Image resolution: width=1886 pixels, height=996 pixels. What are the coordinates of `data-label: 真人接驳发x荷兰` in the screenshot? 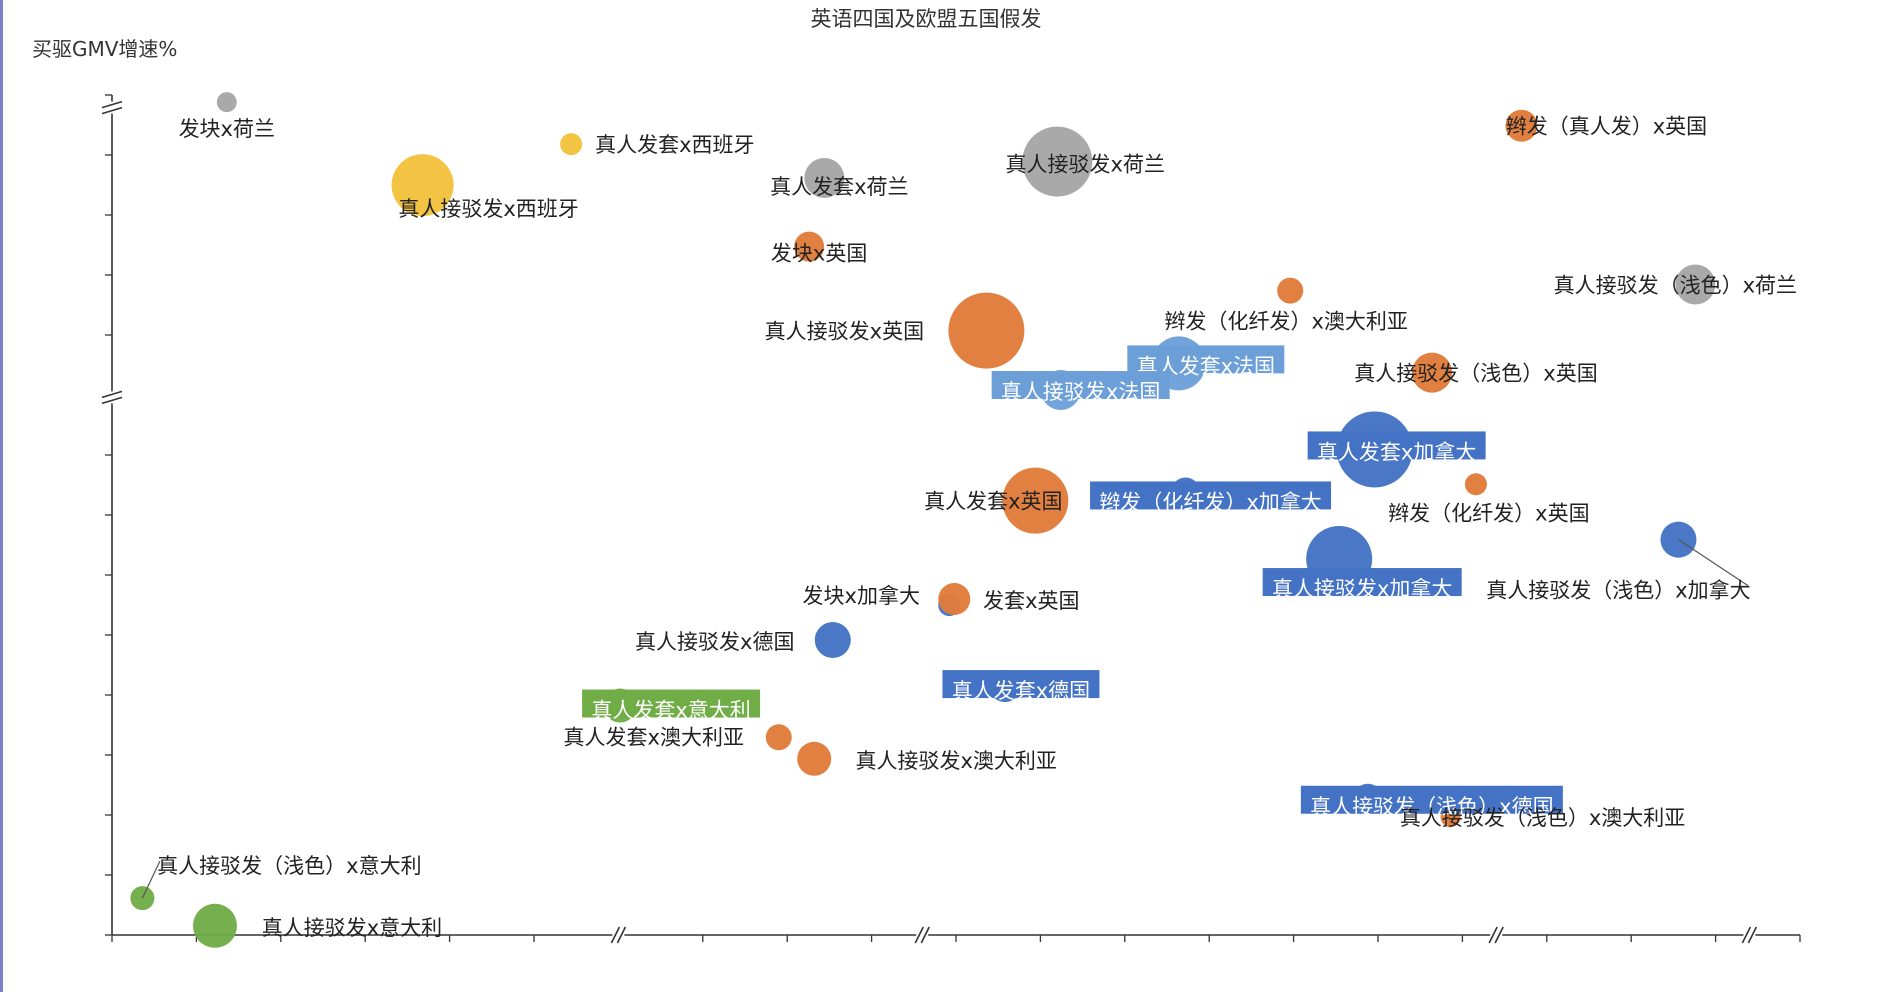 It's located at (1085, 165).